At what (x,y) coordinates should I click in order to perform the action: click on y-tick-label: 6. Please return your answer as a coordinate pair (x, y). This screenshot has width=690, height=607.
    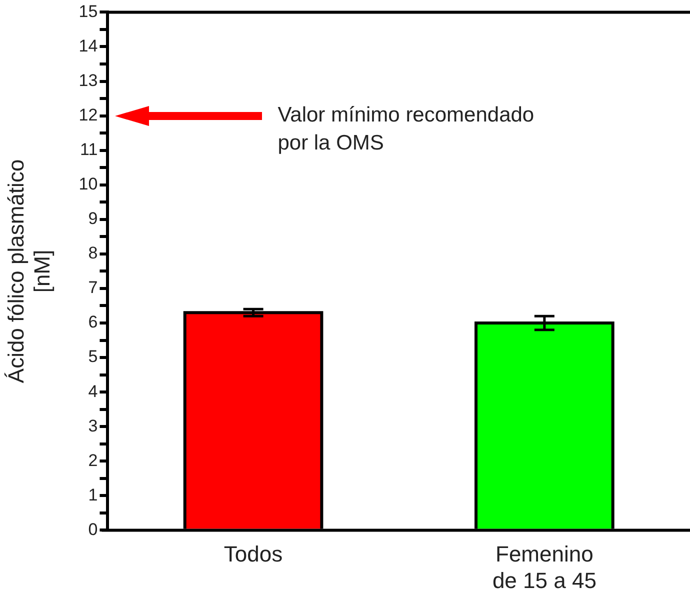
    Looking at the image, I should click on (93, 322).